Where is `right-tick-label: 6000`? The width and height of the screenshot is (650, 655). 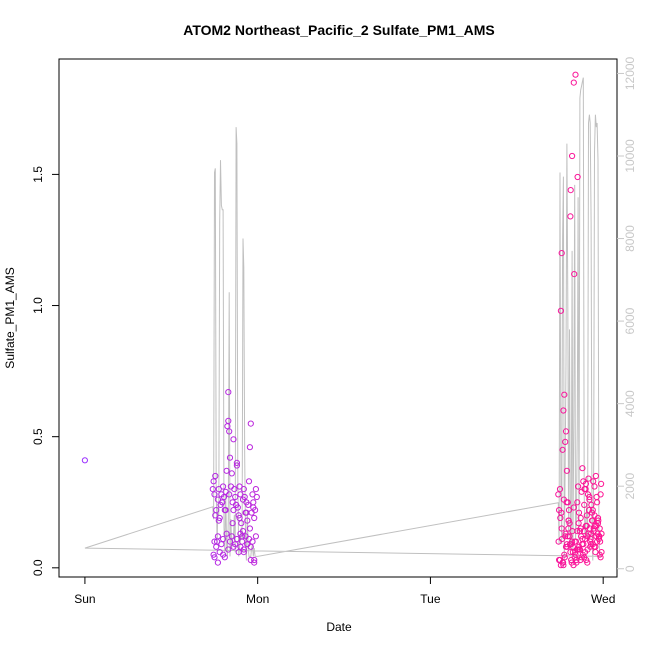 right-tick-label: 6000 is located at coordinates (630, 320).